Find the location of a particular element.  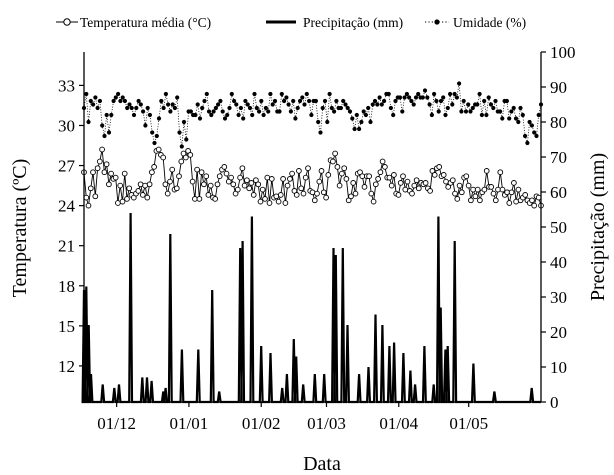

right-y-tick-label: 70 is located at coordinates (558, 157).